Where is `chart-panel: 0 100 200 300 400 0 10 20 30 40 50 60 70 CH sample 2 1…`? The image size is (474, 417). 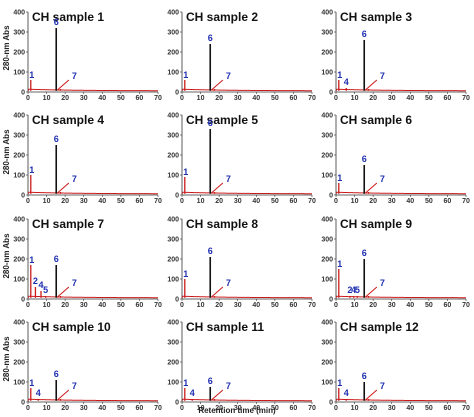
chart-panel: 0 100 200 300 400 0 10 20 30 40 50 60 70 CH sample 2 1… is located at coordinates (241, 55).